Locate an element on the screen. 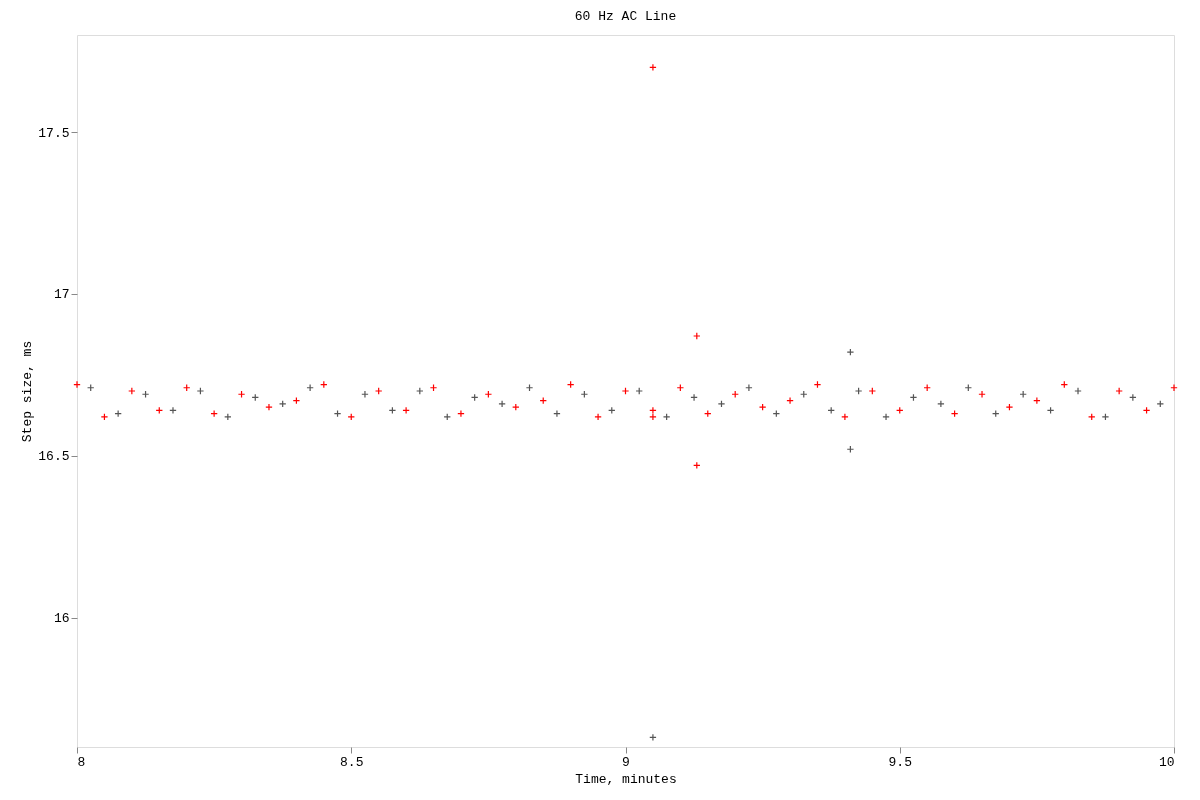 This screenshot has height=800, width=1200. x-tick-label: 8 is located at coordinates (81, 762).